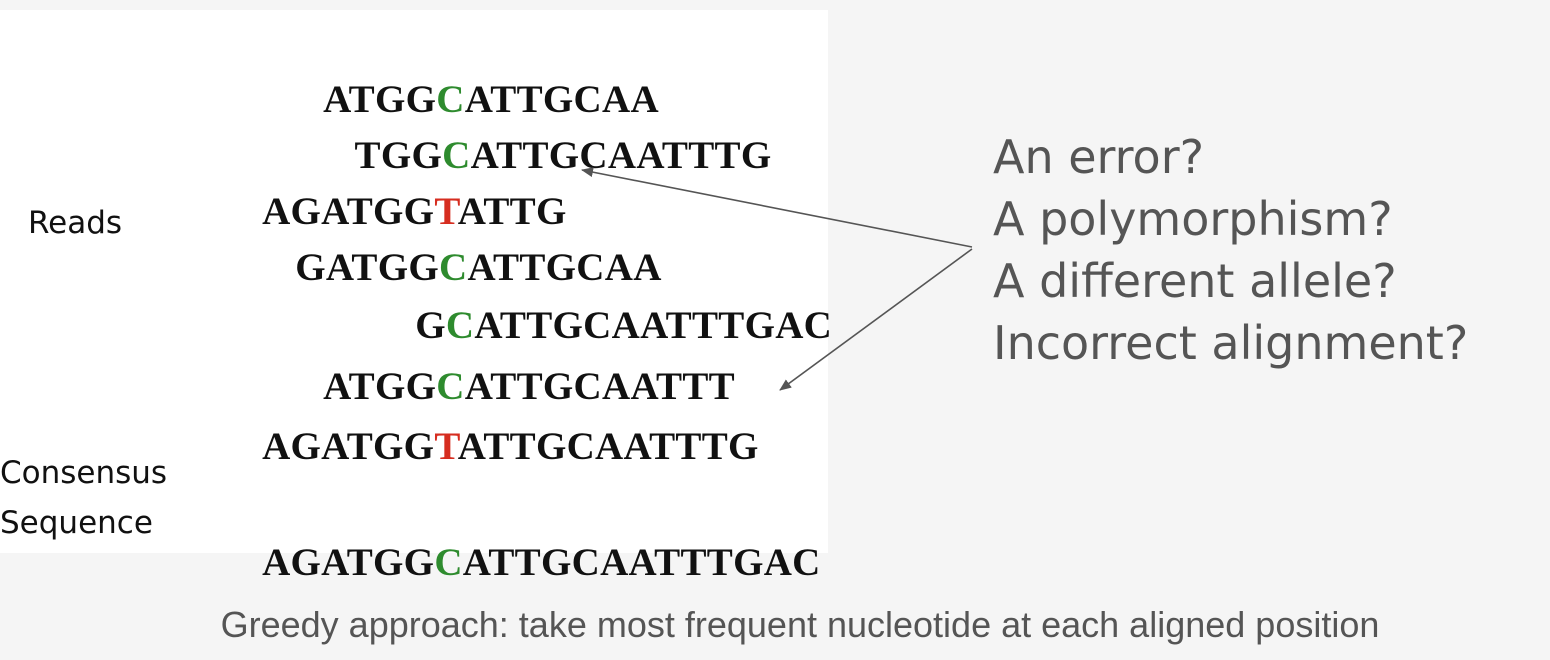 The width and height of the screenshot is (1550, 660). What do you see at coordinates (1231, 343) in the screenshot?
I see `question-item: Incorrect alignment?` at bounding box center [1231, 343].